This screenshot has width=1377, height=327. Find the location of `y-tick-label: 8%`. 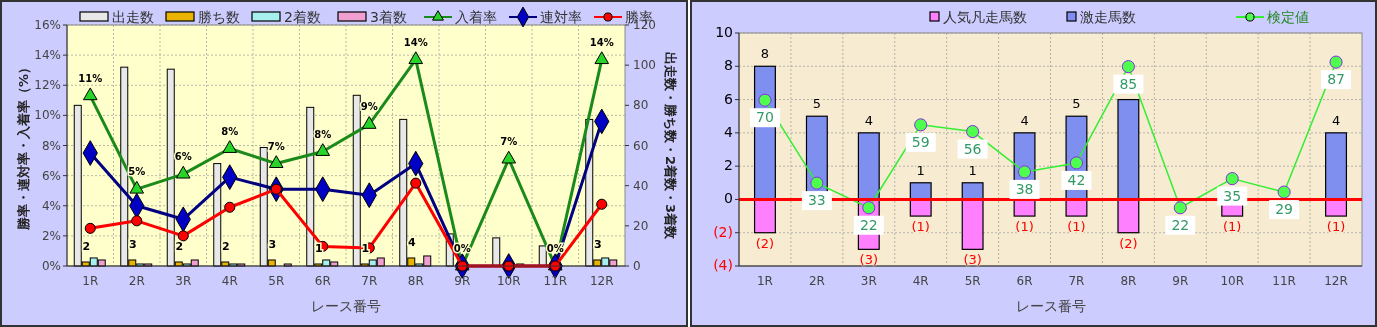

y-tick-label: 8% is located at coordinates (51, 145).